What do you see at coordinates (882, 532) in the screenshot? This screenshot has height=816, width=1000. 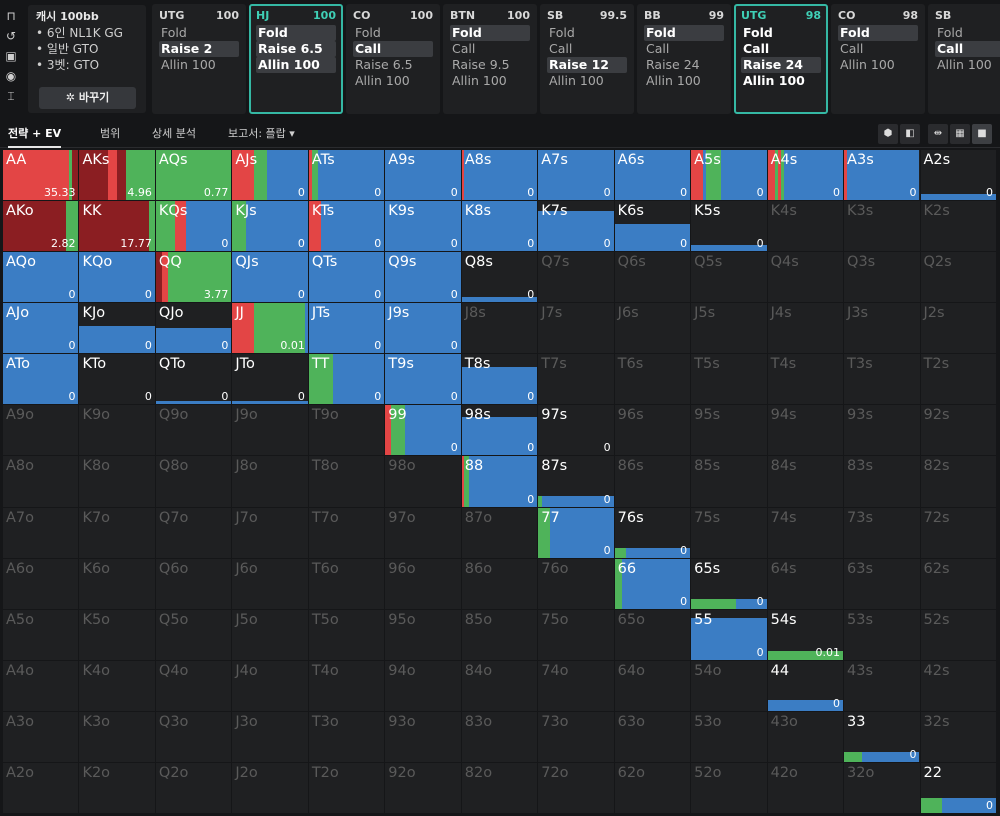 I see `hand-cell-73s: 73s` at bounding box center [882, 532].